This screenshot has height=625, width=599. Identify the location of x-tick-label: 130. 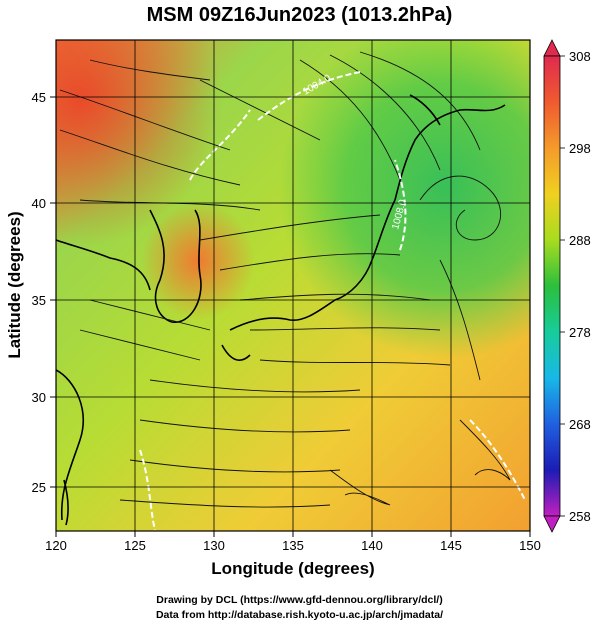
(214, 545).